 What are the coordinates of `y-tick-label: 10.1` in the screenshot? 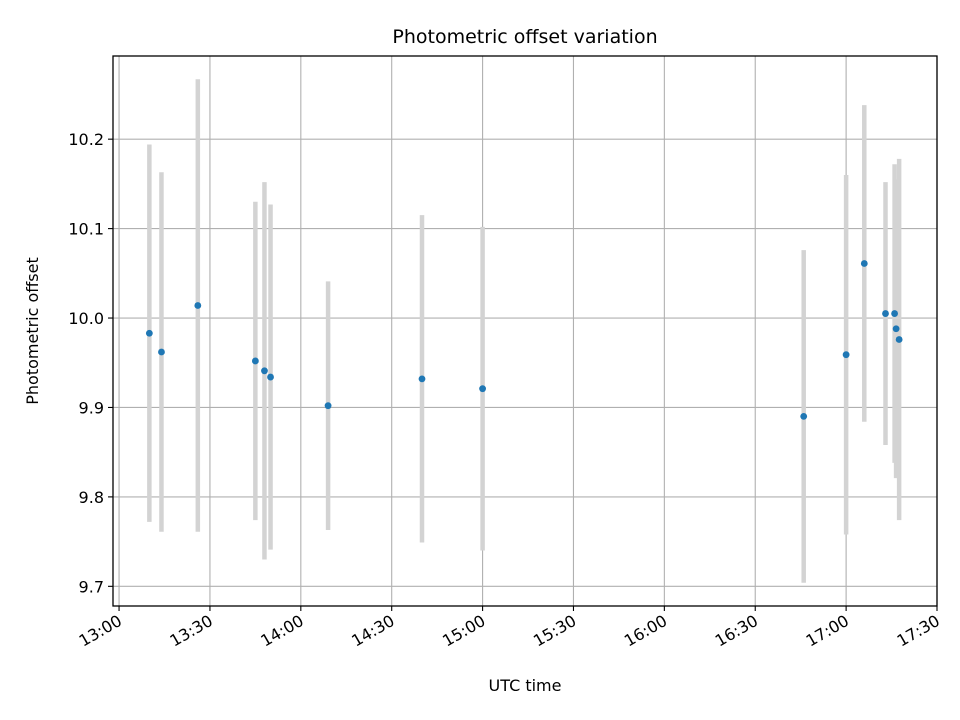 It's located at (86, 229).